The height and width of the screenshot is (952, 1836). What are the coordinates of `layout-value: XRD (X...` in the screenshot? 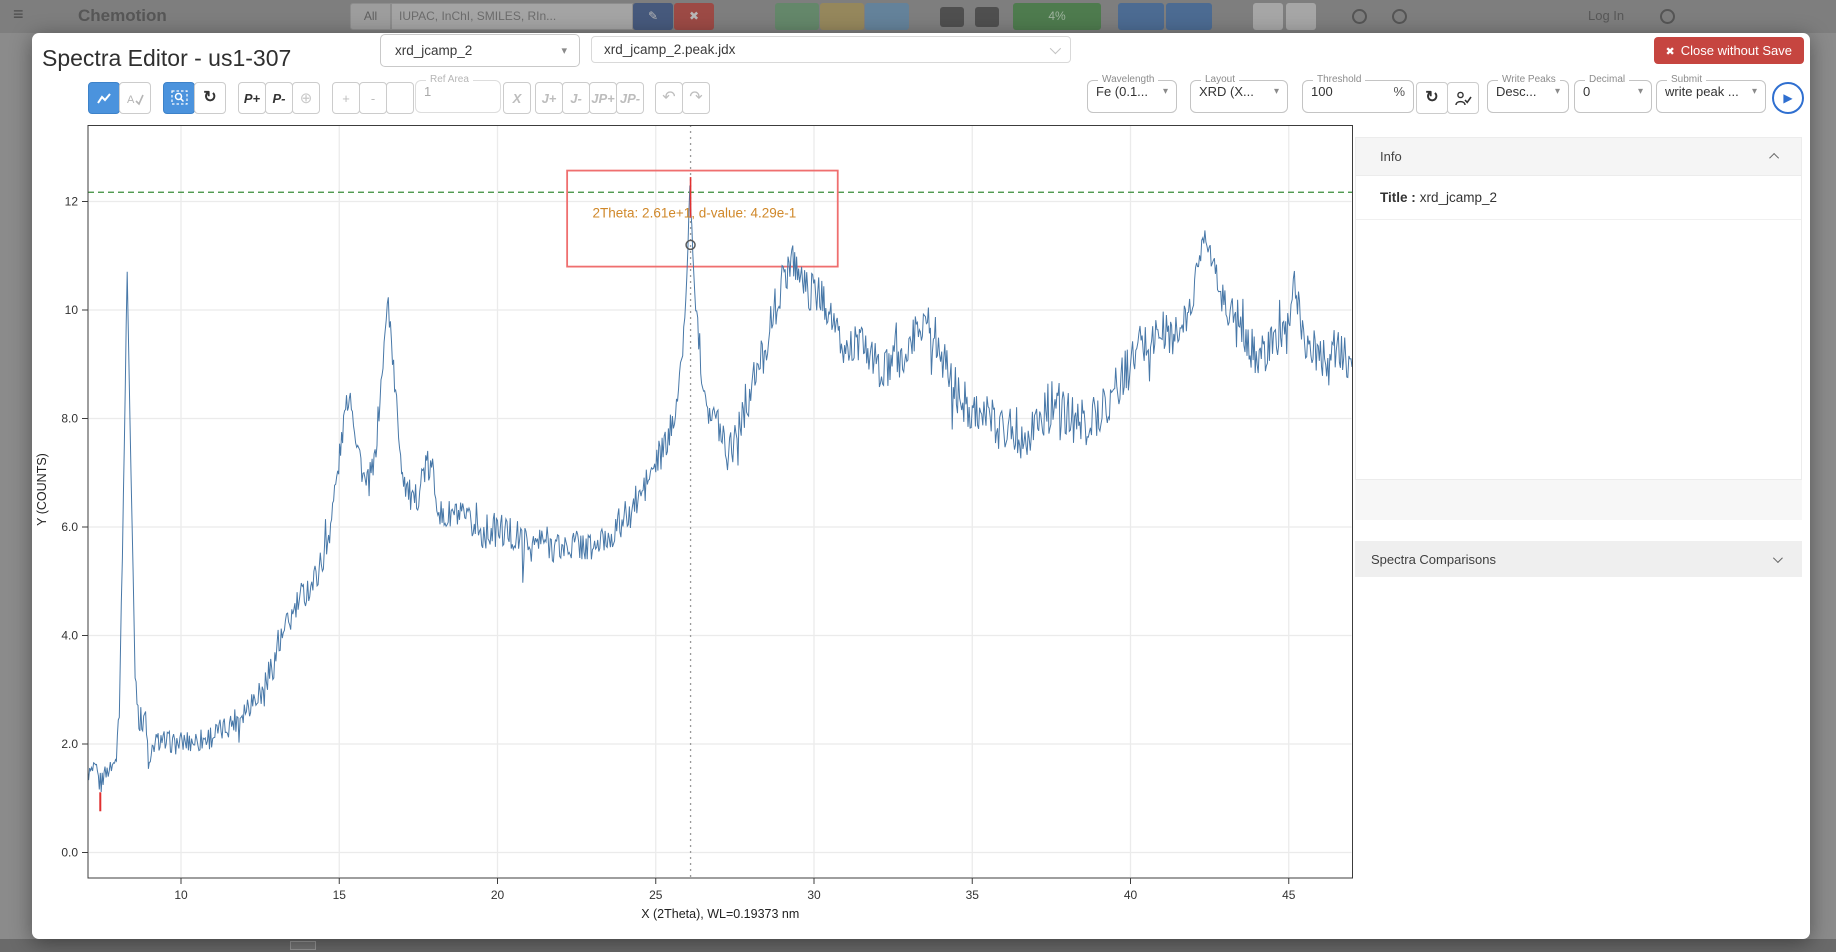 It's located at (1226, 91).